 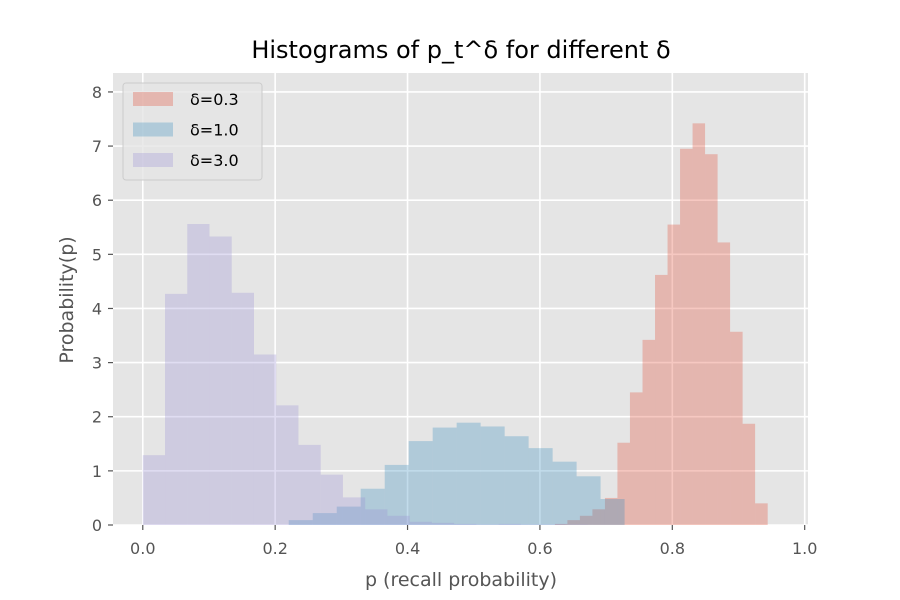 What do you see at coordinates (97, 146) in the screenshot?
I see `y-tick-label-7: 7` at bounding box center [97, 146].